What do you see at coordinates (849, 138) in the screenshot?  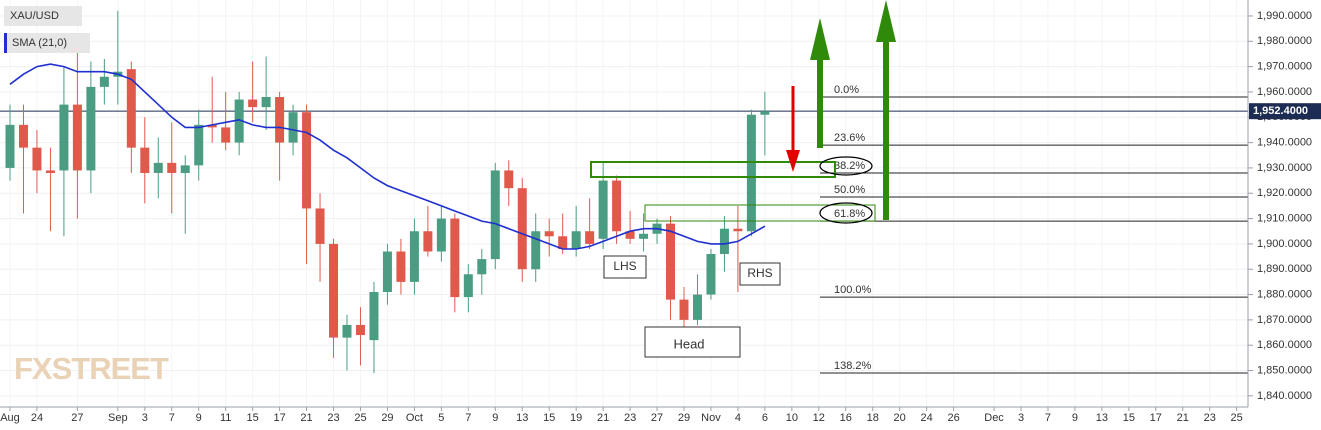 I see `fib-label: 23.6%` at bounding box center [849, 138].